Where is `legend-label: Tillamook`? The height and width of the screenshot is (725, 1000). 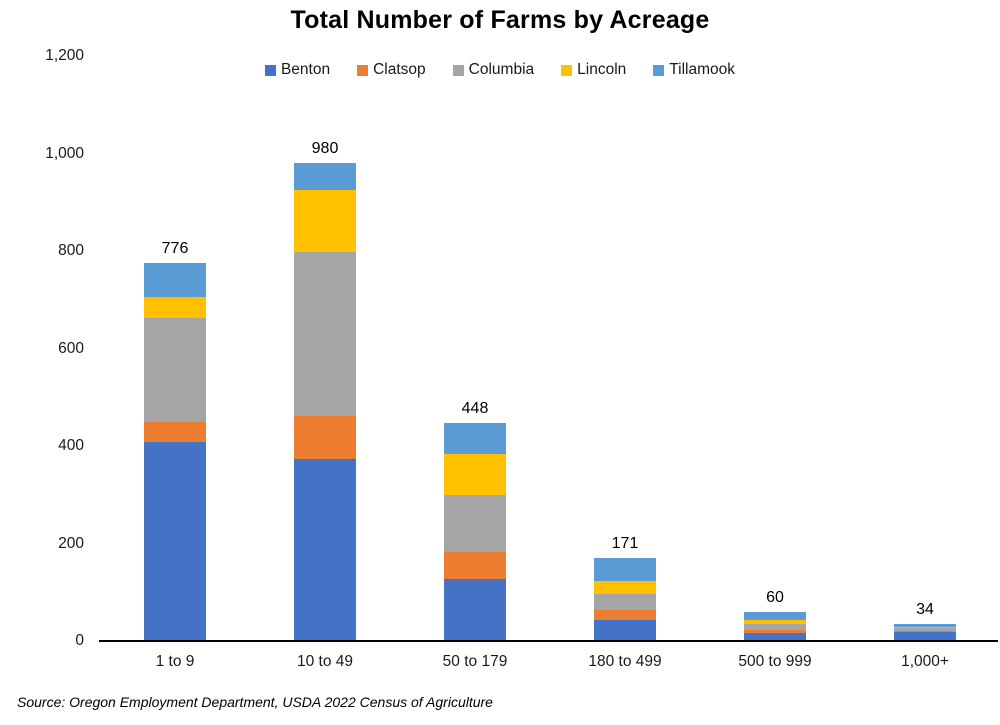
legend-label: Tillamook is located at coordinates (702, 69).